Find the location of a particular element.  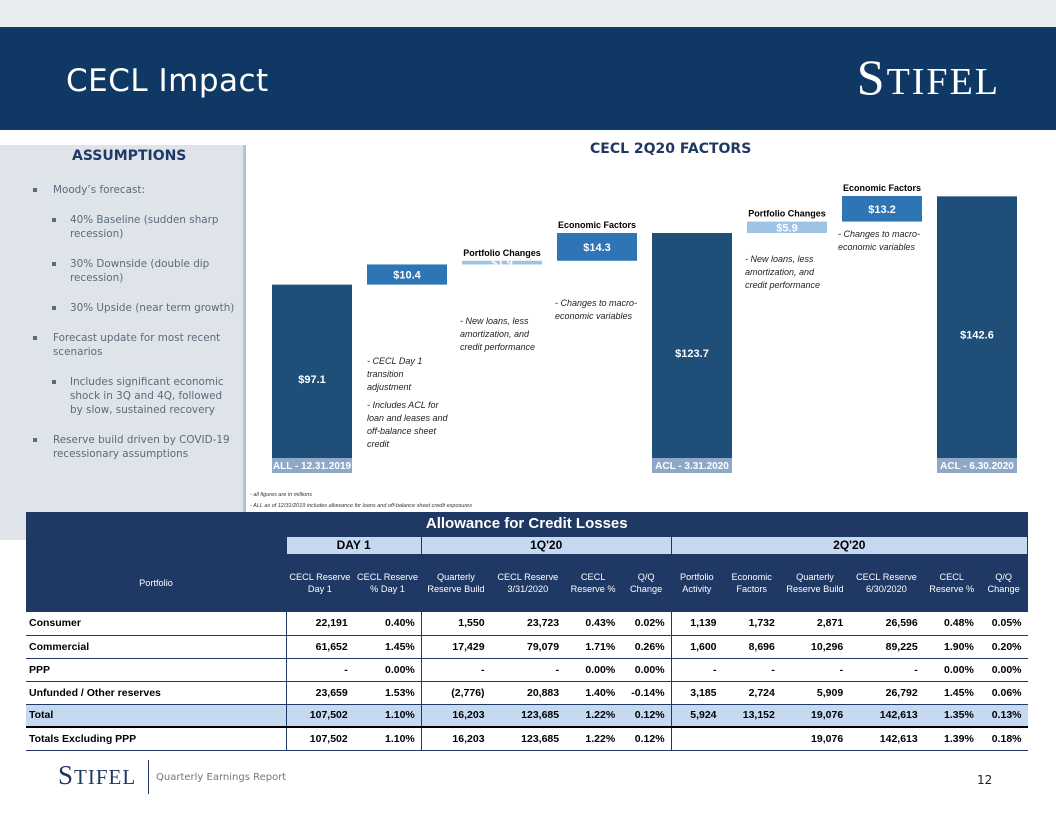

row-label: PPP is located at coordinates (156, 670).